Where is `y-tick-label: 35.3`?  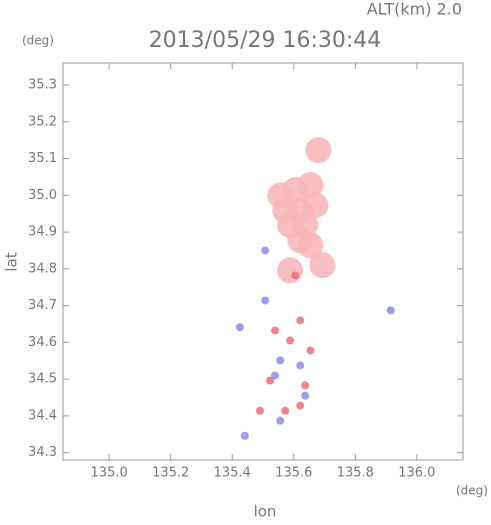
y-tick-label: 35.3 is located at coordinates (42, 85).